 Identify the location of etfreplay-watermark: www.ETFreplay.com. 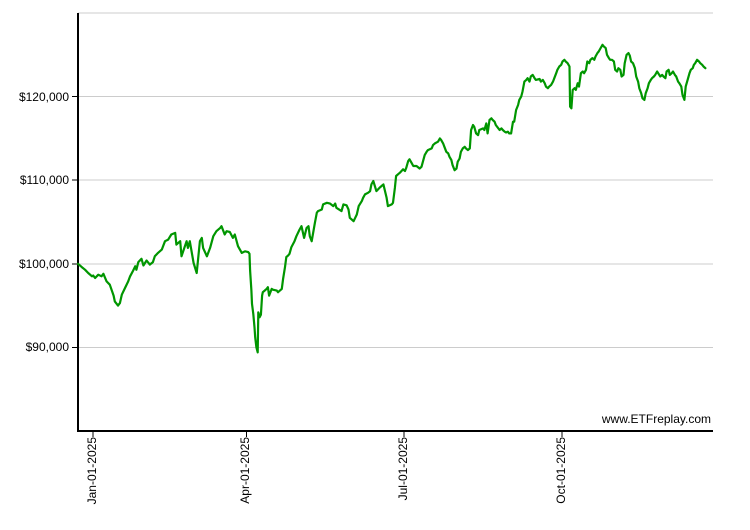
(656, 419).